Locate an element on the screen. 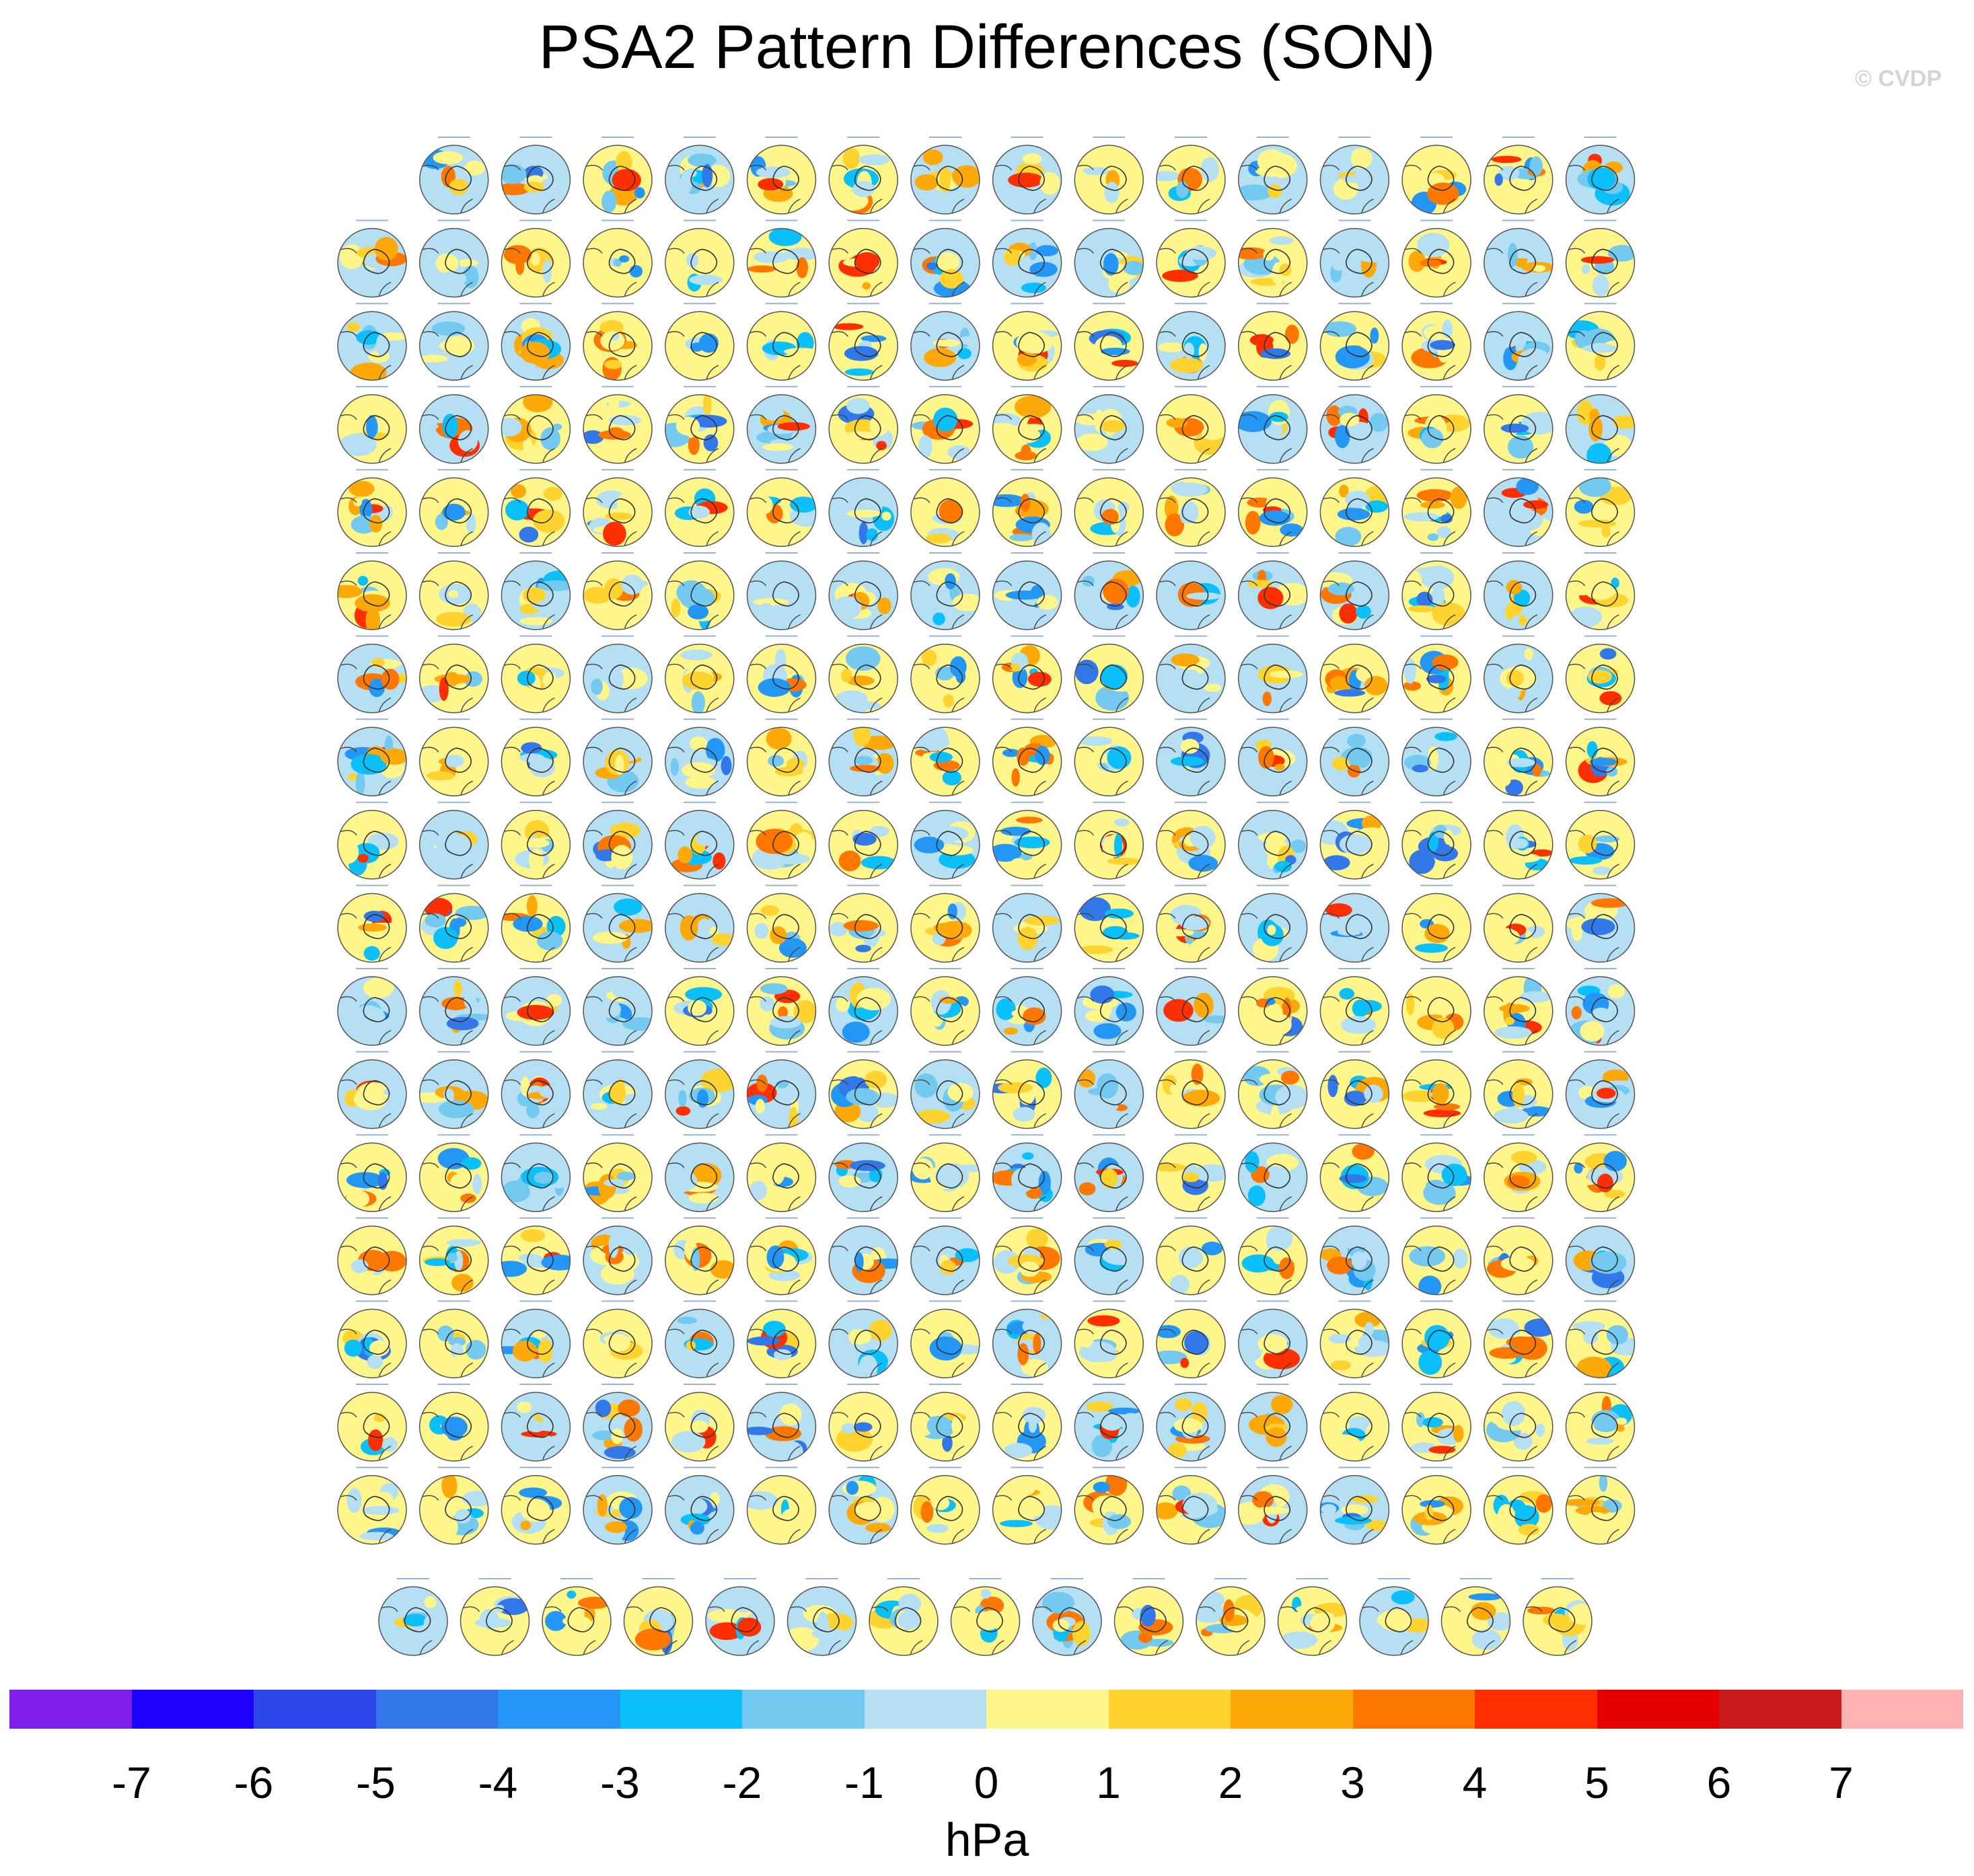  colorbar-tick-label: 4 is located at coordinates (1475, 1783).